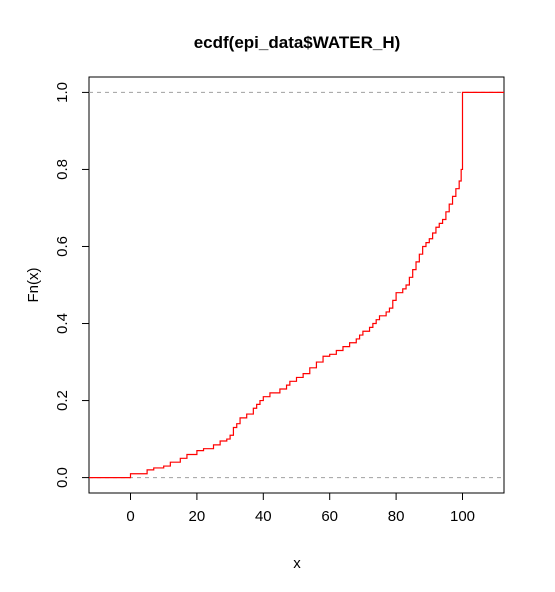 This screenshot has height=592, width=555. Describe the element at coordinates (297, 42) in the screenshot. I see `chart-title: ecdf(epi_data$WATER_H)` at that location.